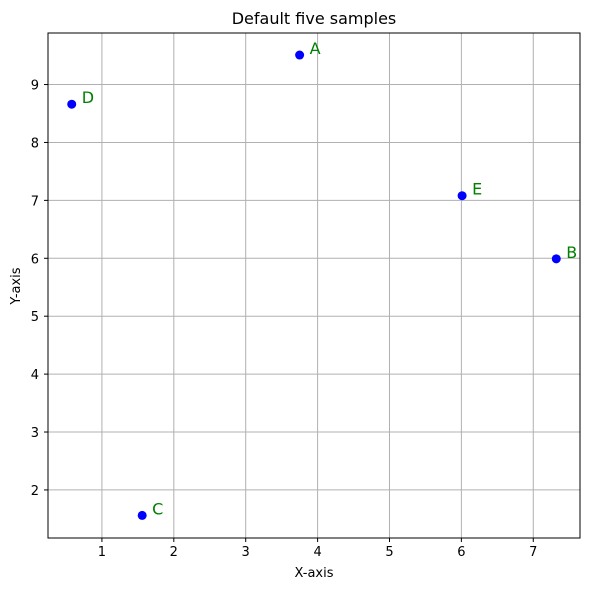 The width and height of the screenshot is (590, 590). What do you see at coordinates (88, 97) in the screenshot?
I see `point-label-d: D` at bounding box center [88, 97].